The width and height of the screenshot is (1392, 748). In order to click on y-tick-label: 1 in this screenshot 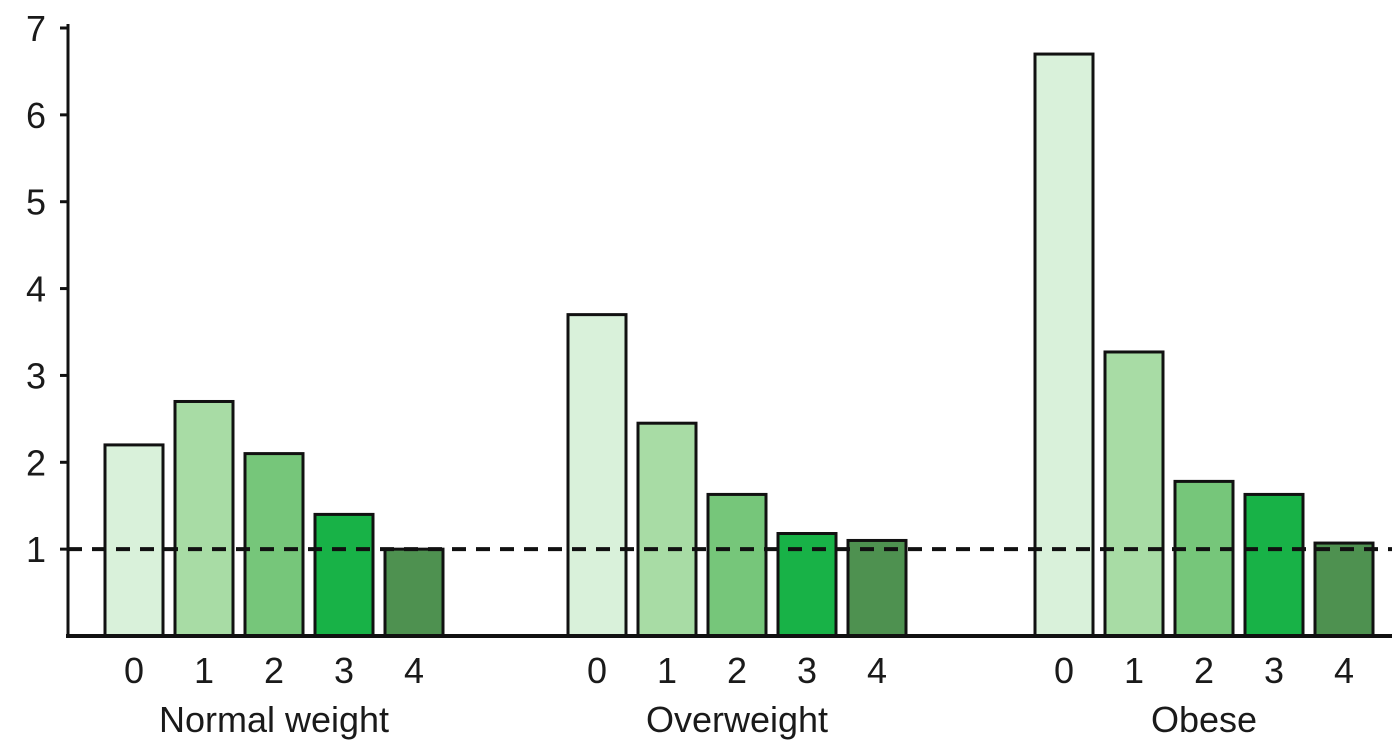, I will do `click(36, 549)`.